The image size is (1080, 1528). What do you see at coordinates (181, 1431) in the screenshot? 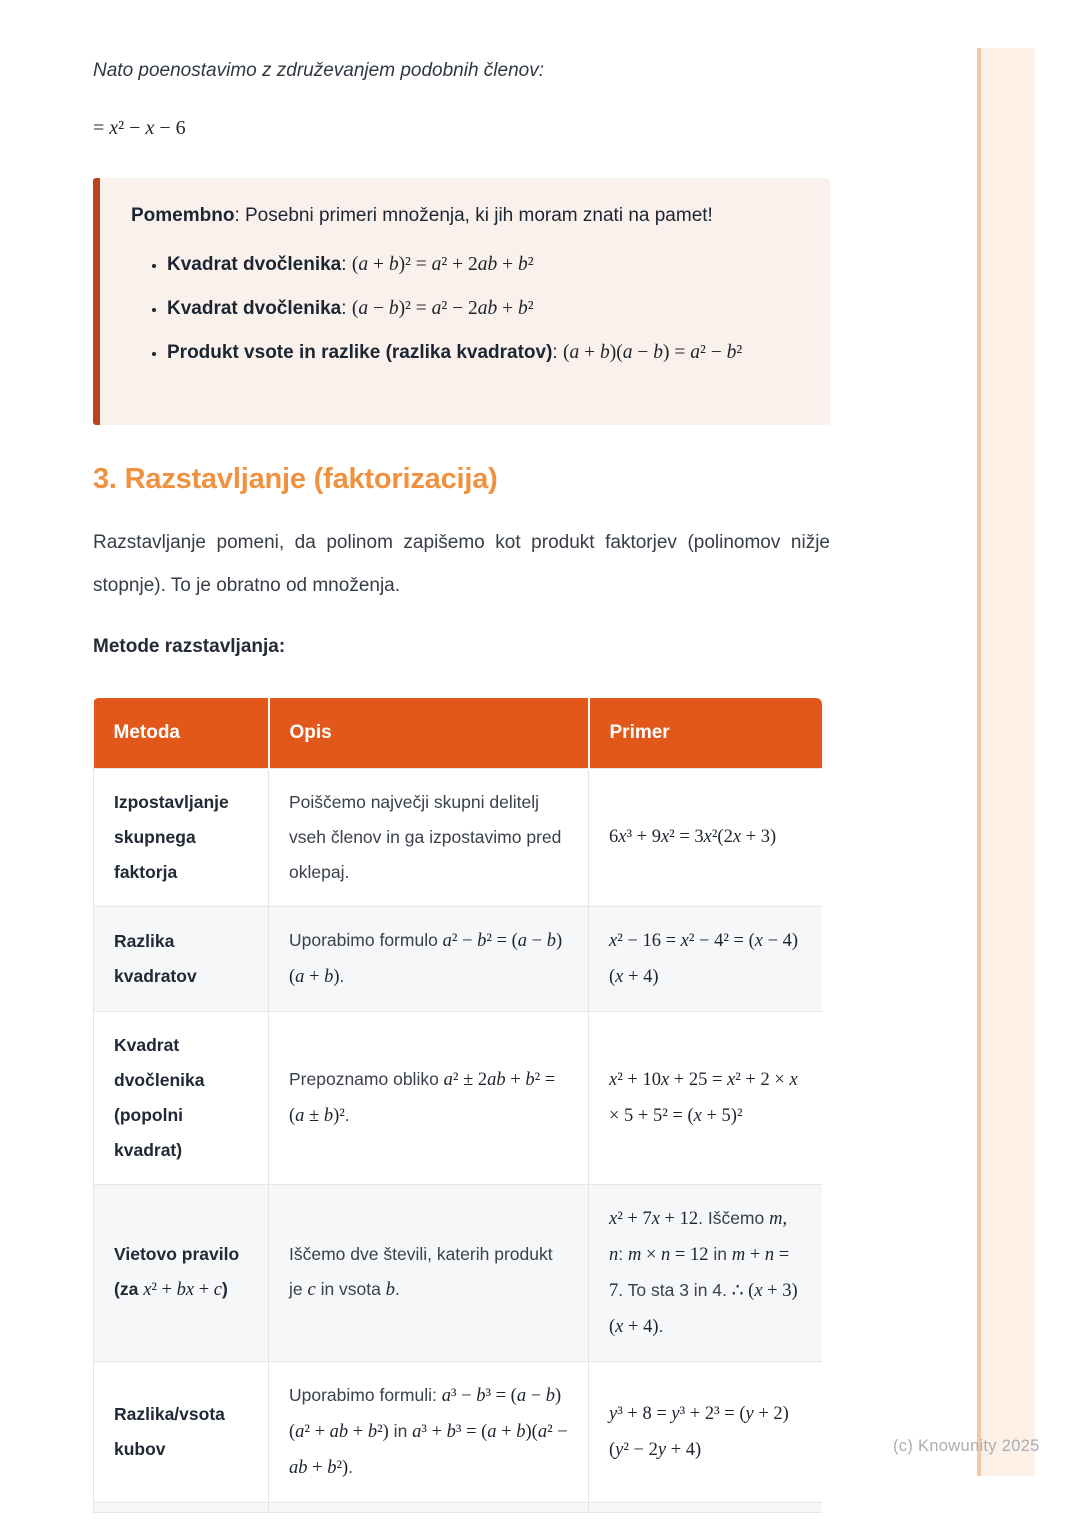
I see `method-cell: Razlika/vsota kubov` at bounding box center [181, 1431].